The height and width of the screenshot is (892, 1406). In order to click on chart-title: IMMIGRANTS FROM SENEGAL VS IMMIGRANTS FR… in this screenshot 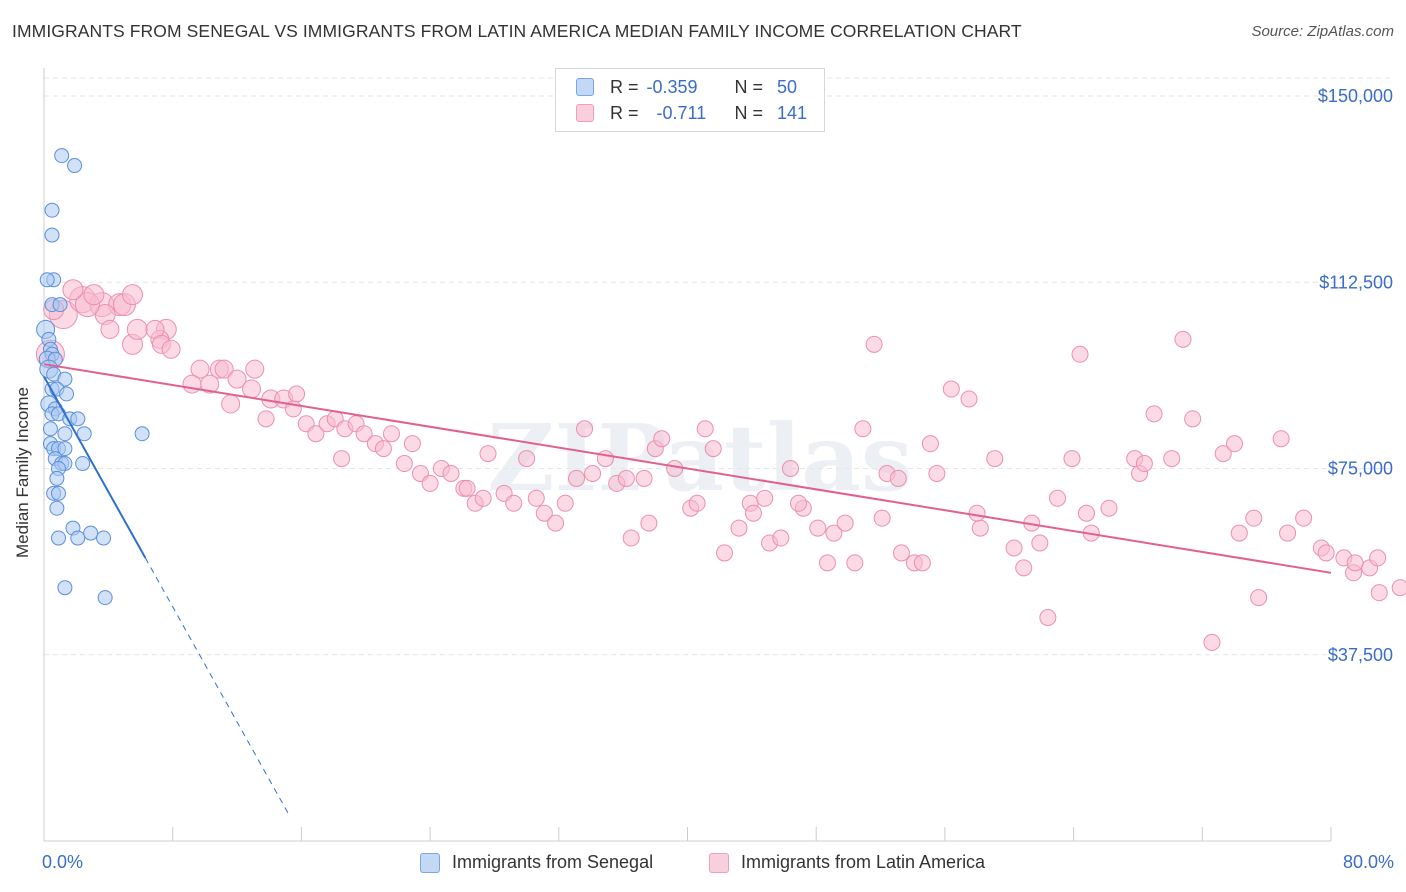, I will do `click(517, 31)`.